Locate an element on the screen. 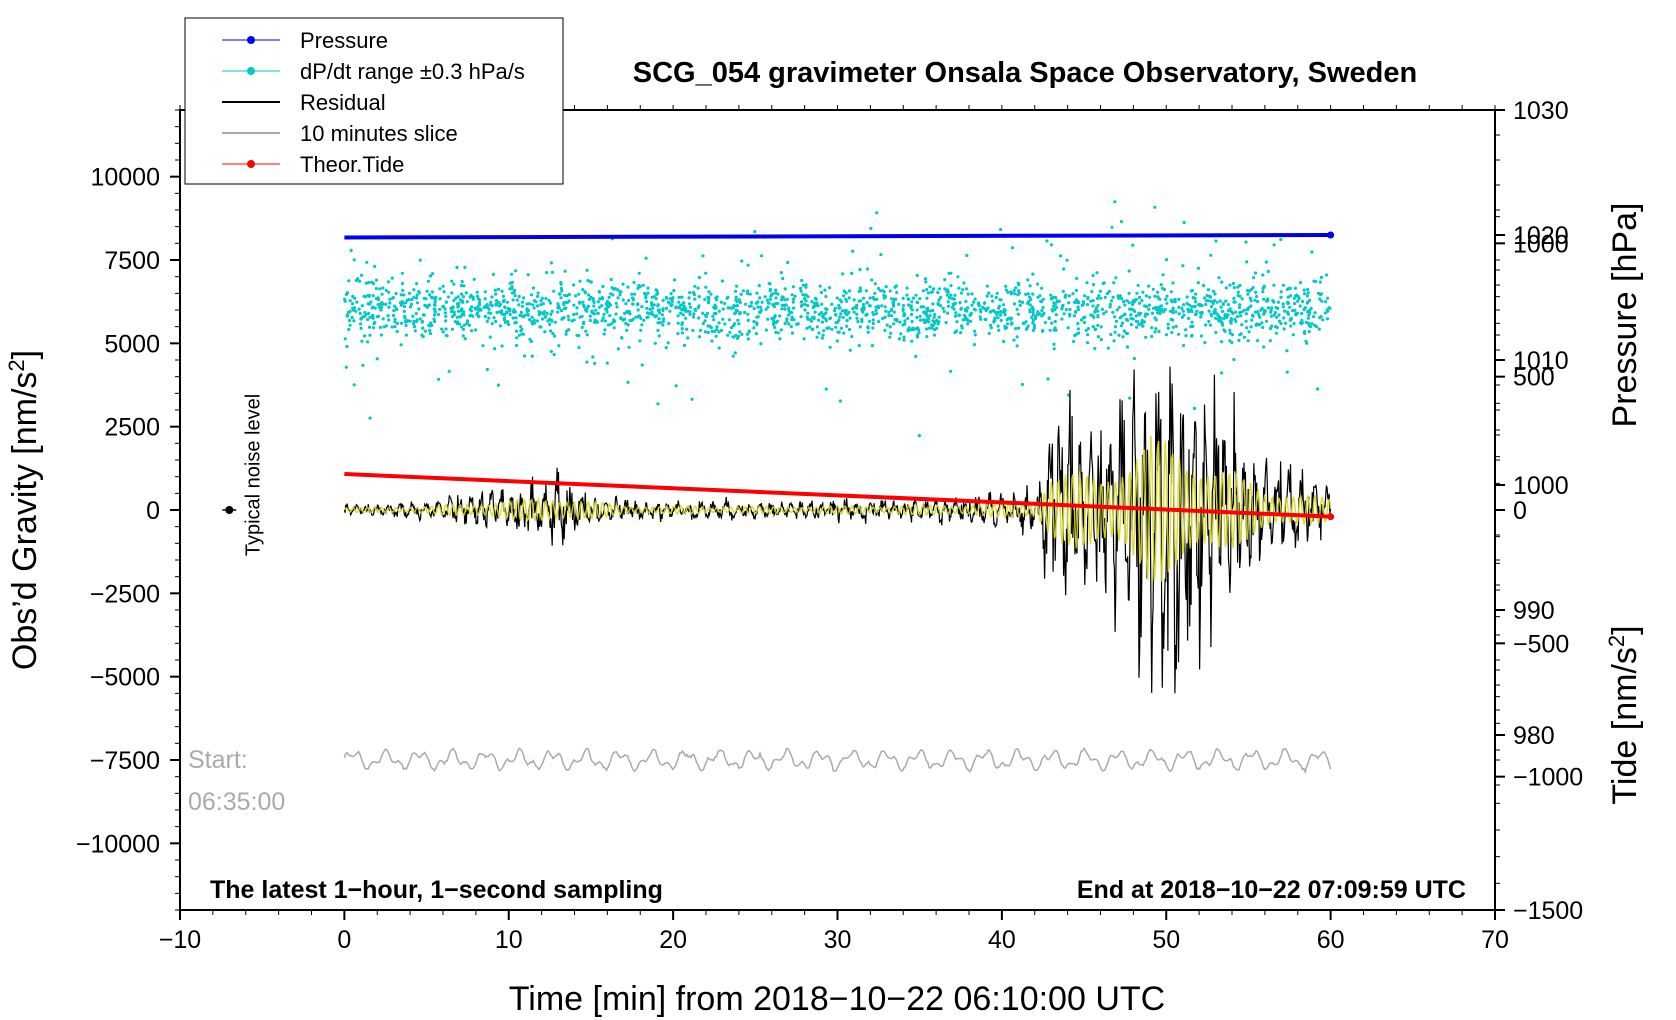 The width and height of the screenshot is (1676, 1020). legend-label: Pressure is located at coordinates (344, 40).